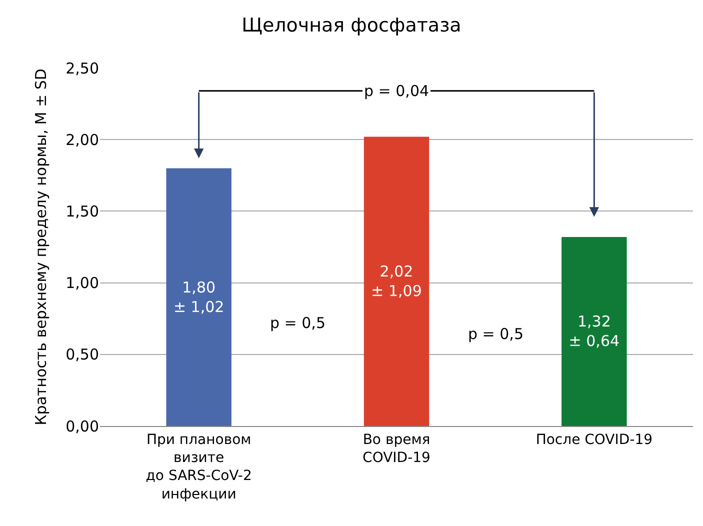 The image size is (703, 526). I want to click on x-tick-label: После COVID-19, so click(594, 440).